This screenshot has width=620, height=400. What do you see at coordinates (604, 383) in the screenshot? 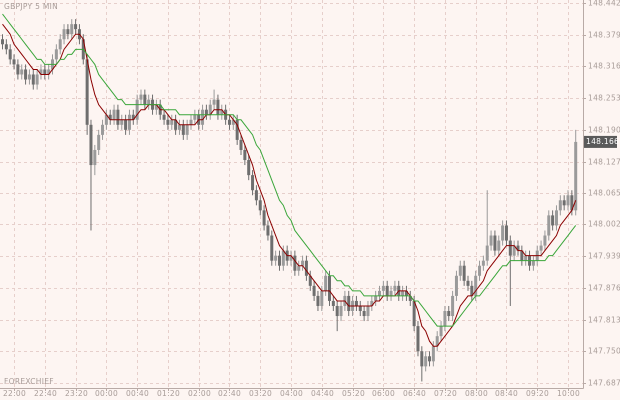
I see `y-tick-label: 147.687` at bounding box center [604, 383].